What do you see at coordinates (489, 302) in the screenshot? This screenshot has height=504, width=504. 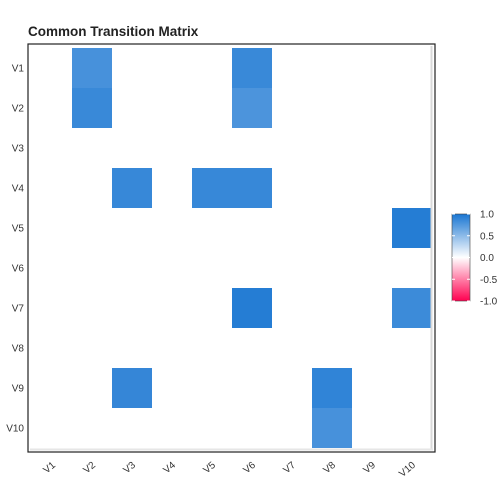 I see `legend-tick-label: -1.0` at bounding box center [489, 302].